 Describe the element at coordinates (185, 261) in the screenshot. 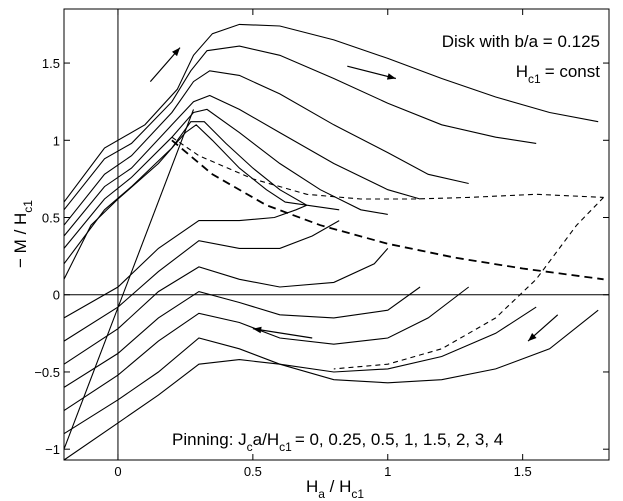

I see `loop-ascending-jc-0p25` at that location.